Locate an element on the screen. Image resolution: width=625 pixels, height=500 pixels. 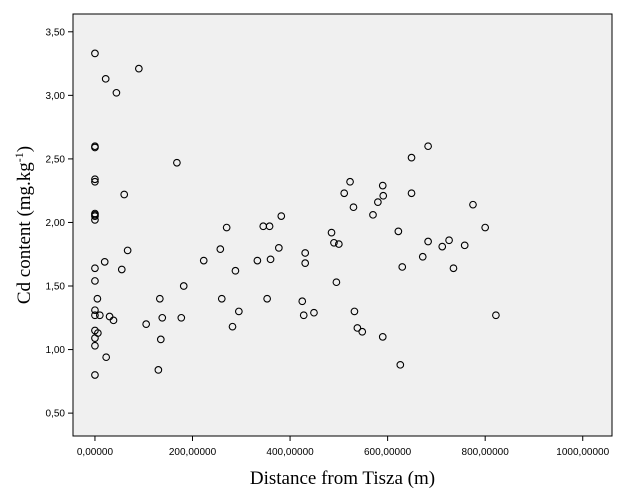
y-tick-label: 1,00 is located at coordinates (56, 350).